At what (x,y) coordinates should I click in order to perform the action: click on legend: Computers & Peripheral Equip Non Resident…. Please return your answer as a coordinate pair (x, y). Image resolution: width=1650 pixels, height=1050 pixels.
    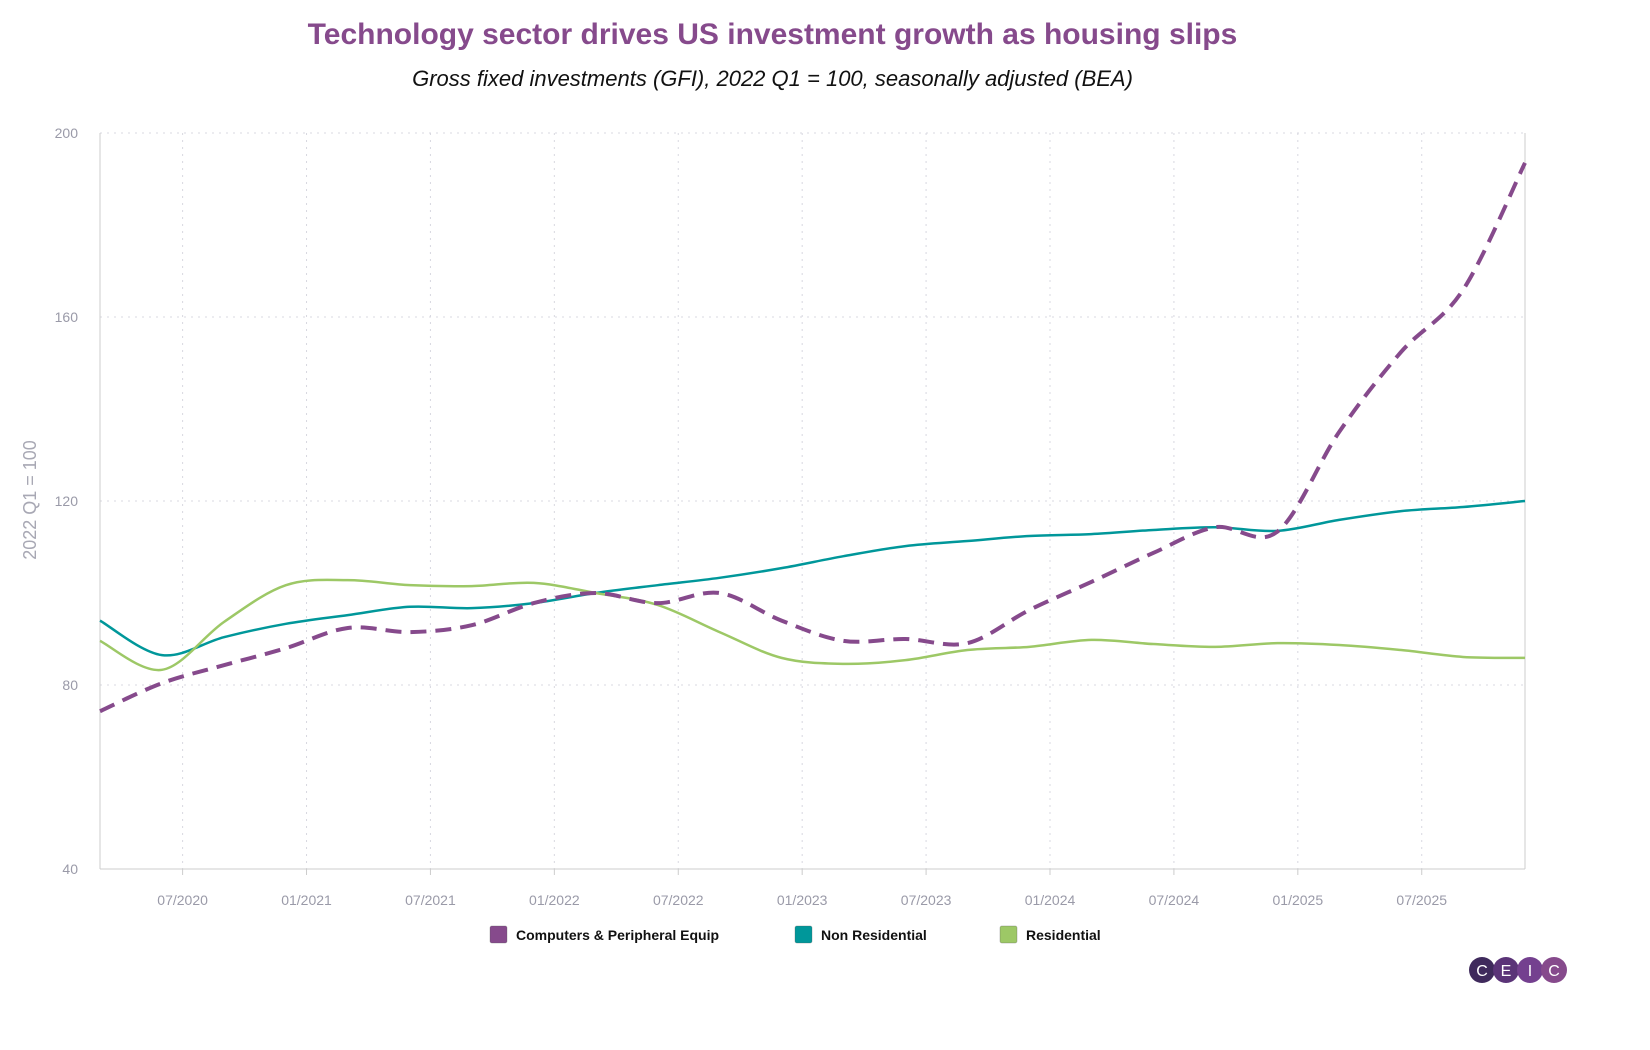
    Looking at the image, I should click on (795, 934).